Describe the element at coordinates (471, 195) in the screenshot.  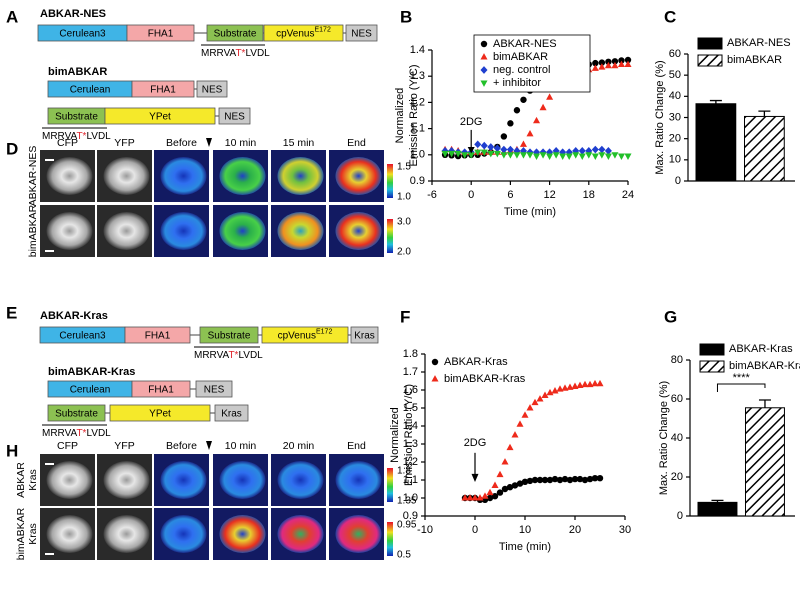
I see `x-tick-label: 0` at that location.